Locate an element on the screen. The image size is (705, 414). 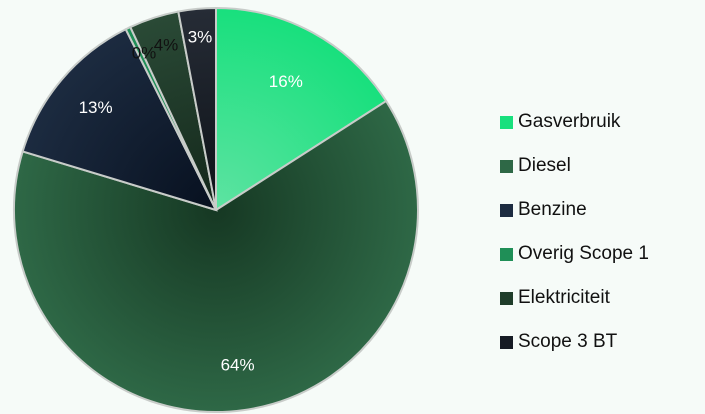
legend-item-elektriciteit: Elektriciteit is located at coordinates (574, 298).